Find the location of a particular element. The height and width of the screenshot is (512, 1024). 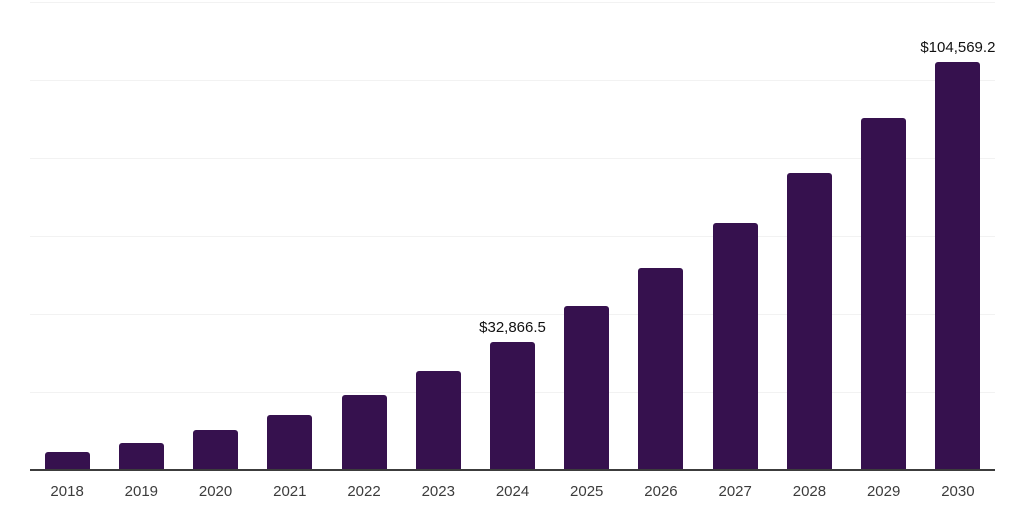

bar-2018 is located at coordinates (67, 461).